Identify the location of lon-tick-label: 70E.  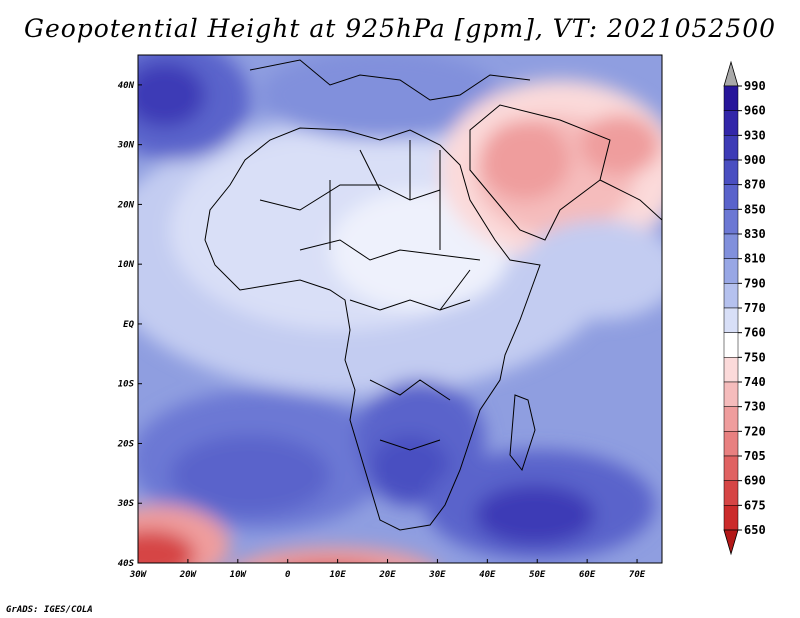
(637, 575).